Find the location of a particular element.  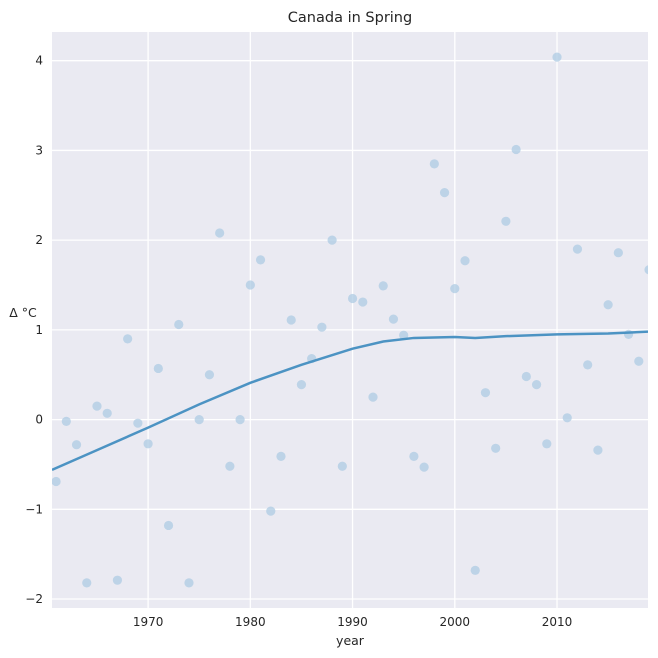

x-tick-label: 1990 is located at coordinates (352, 622).